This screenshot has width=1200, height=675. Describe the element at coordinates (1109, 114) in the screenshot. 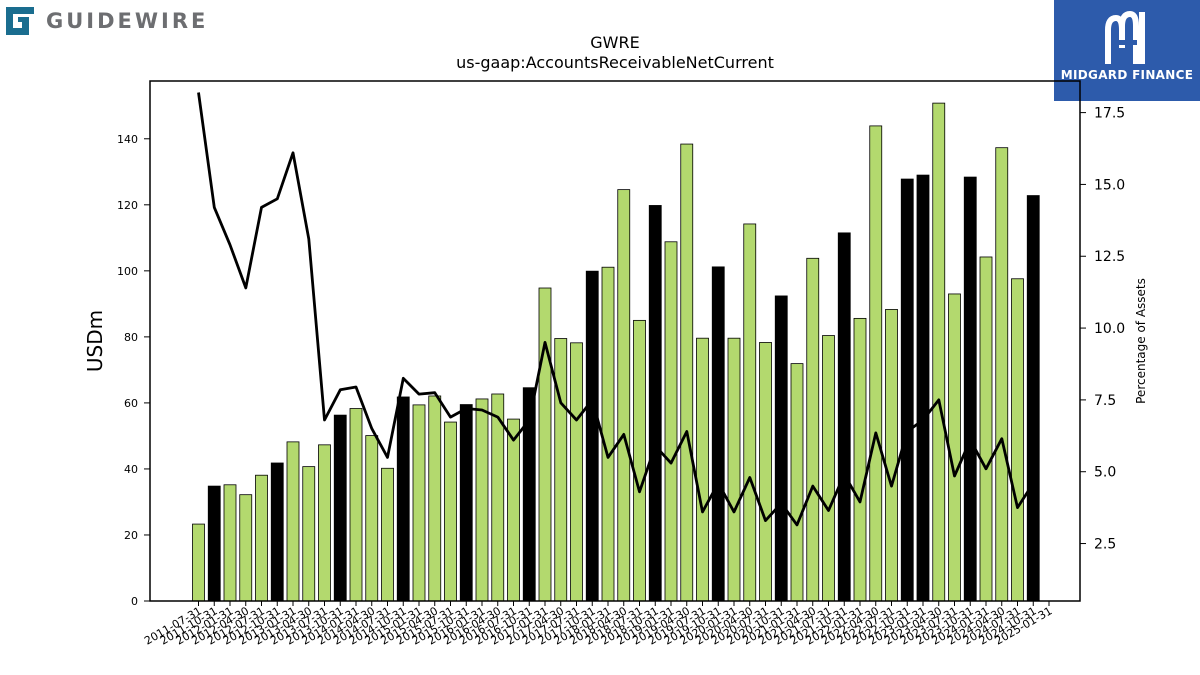

I see `y-right-tick-label: 17.5` at that location.